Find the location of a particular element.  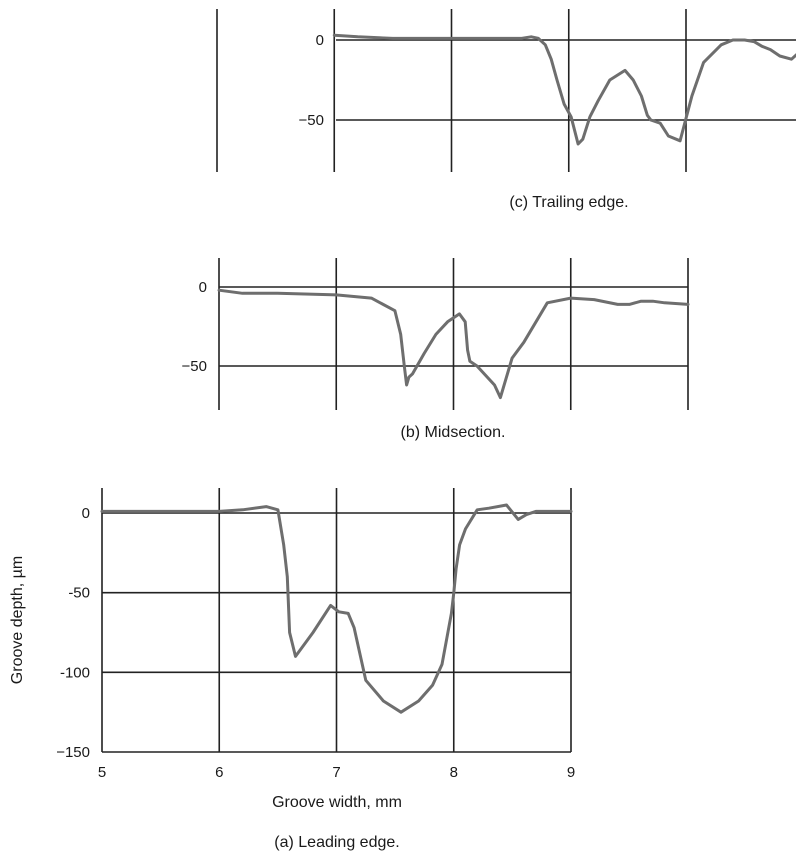

panel-c-caption: (c) Trailing edge. is located at coordinates (568, 202).